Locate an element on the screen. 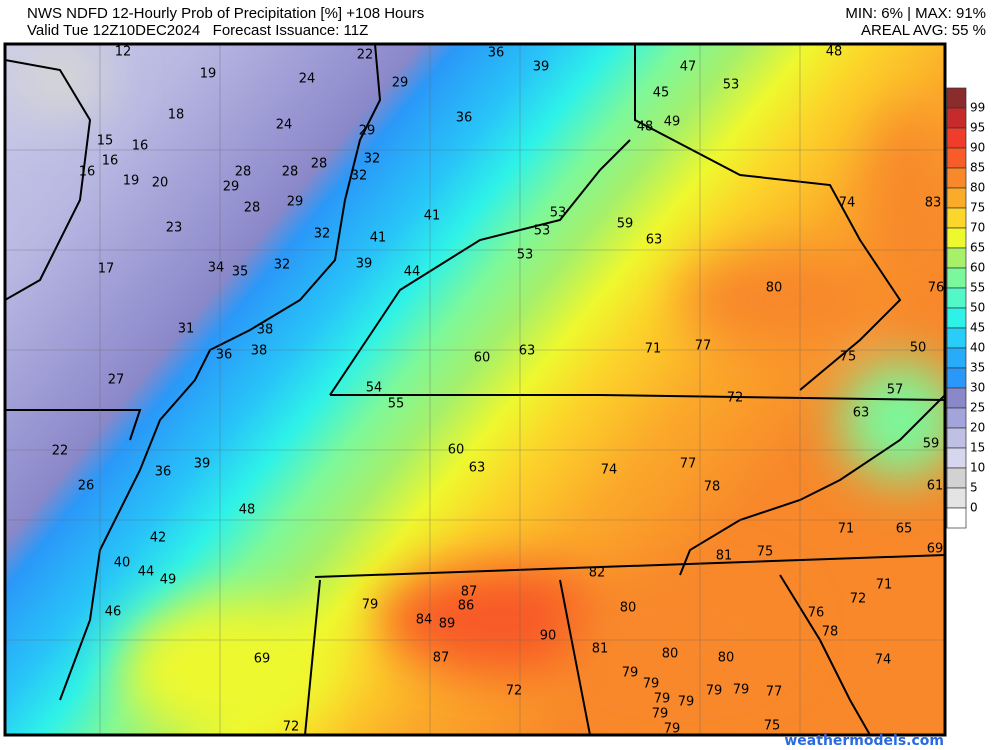 The height and width of the screenshot is (750, 1000). pop-value-label: 18 is located at coordinates (176, 115).